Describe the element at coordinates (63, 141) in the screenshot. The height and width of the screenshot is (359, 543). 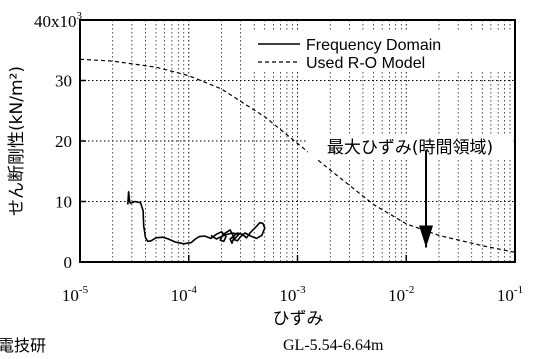
I see `y-tick-label: 20` at that location.